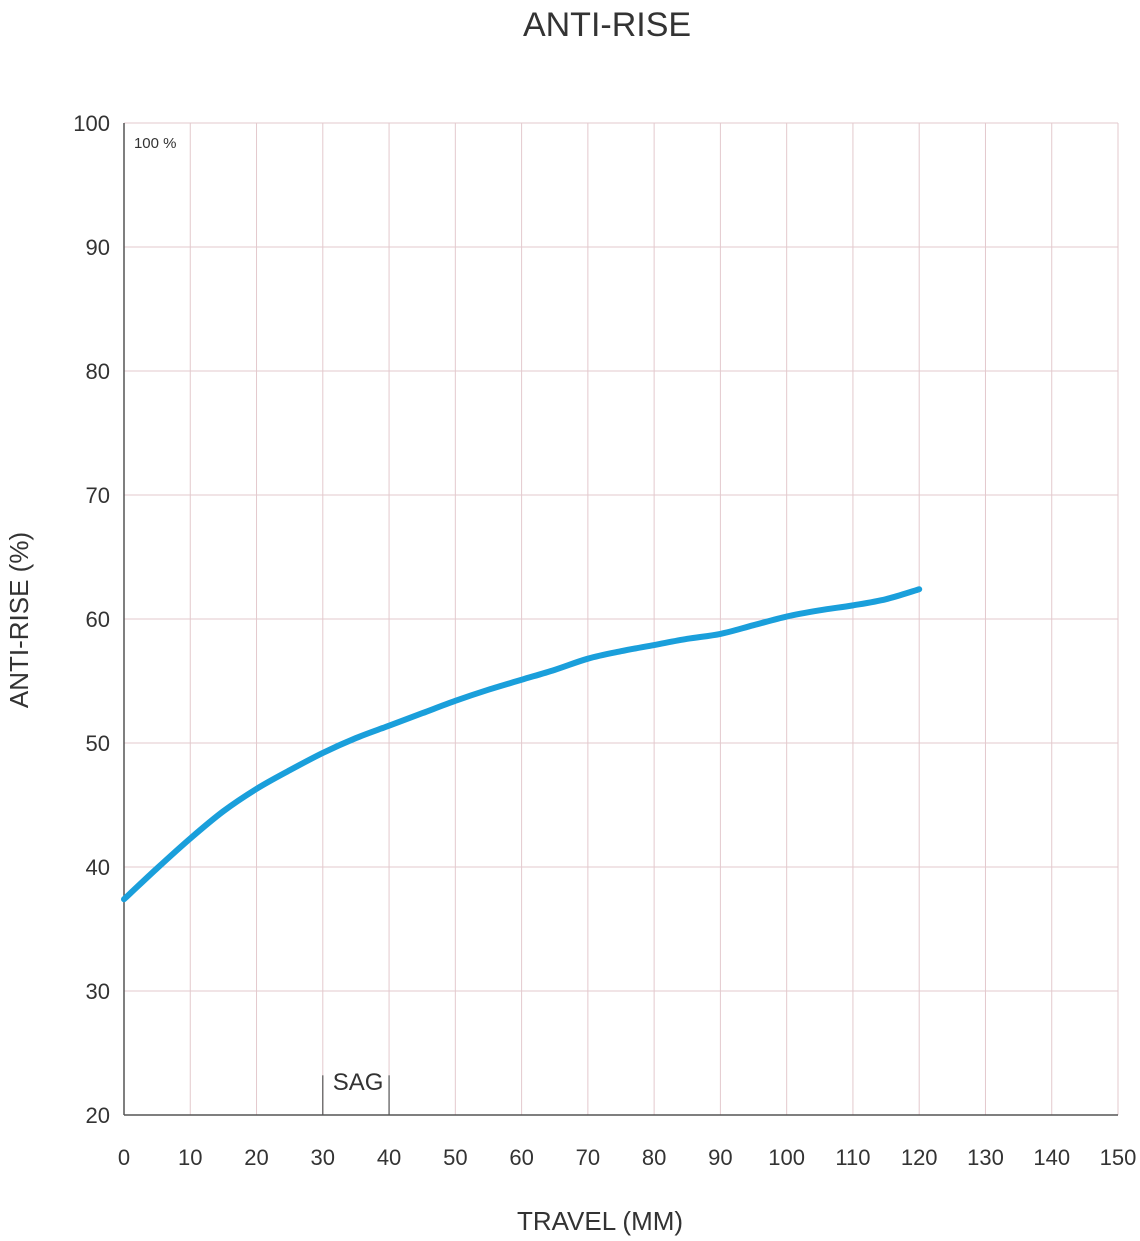  I want to click on x-tick-label: 10, so click(190, 1157).